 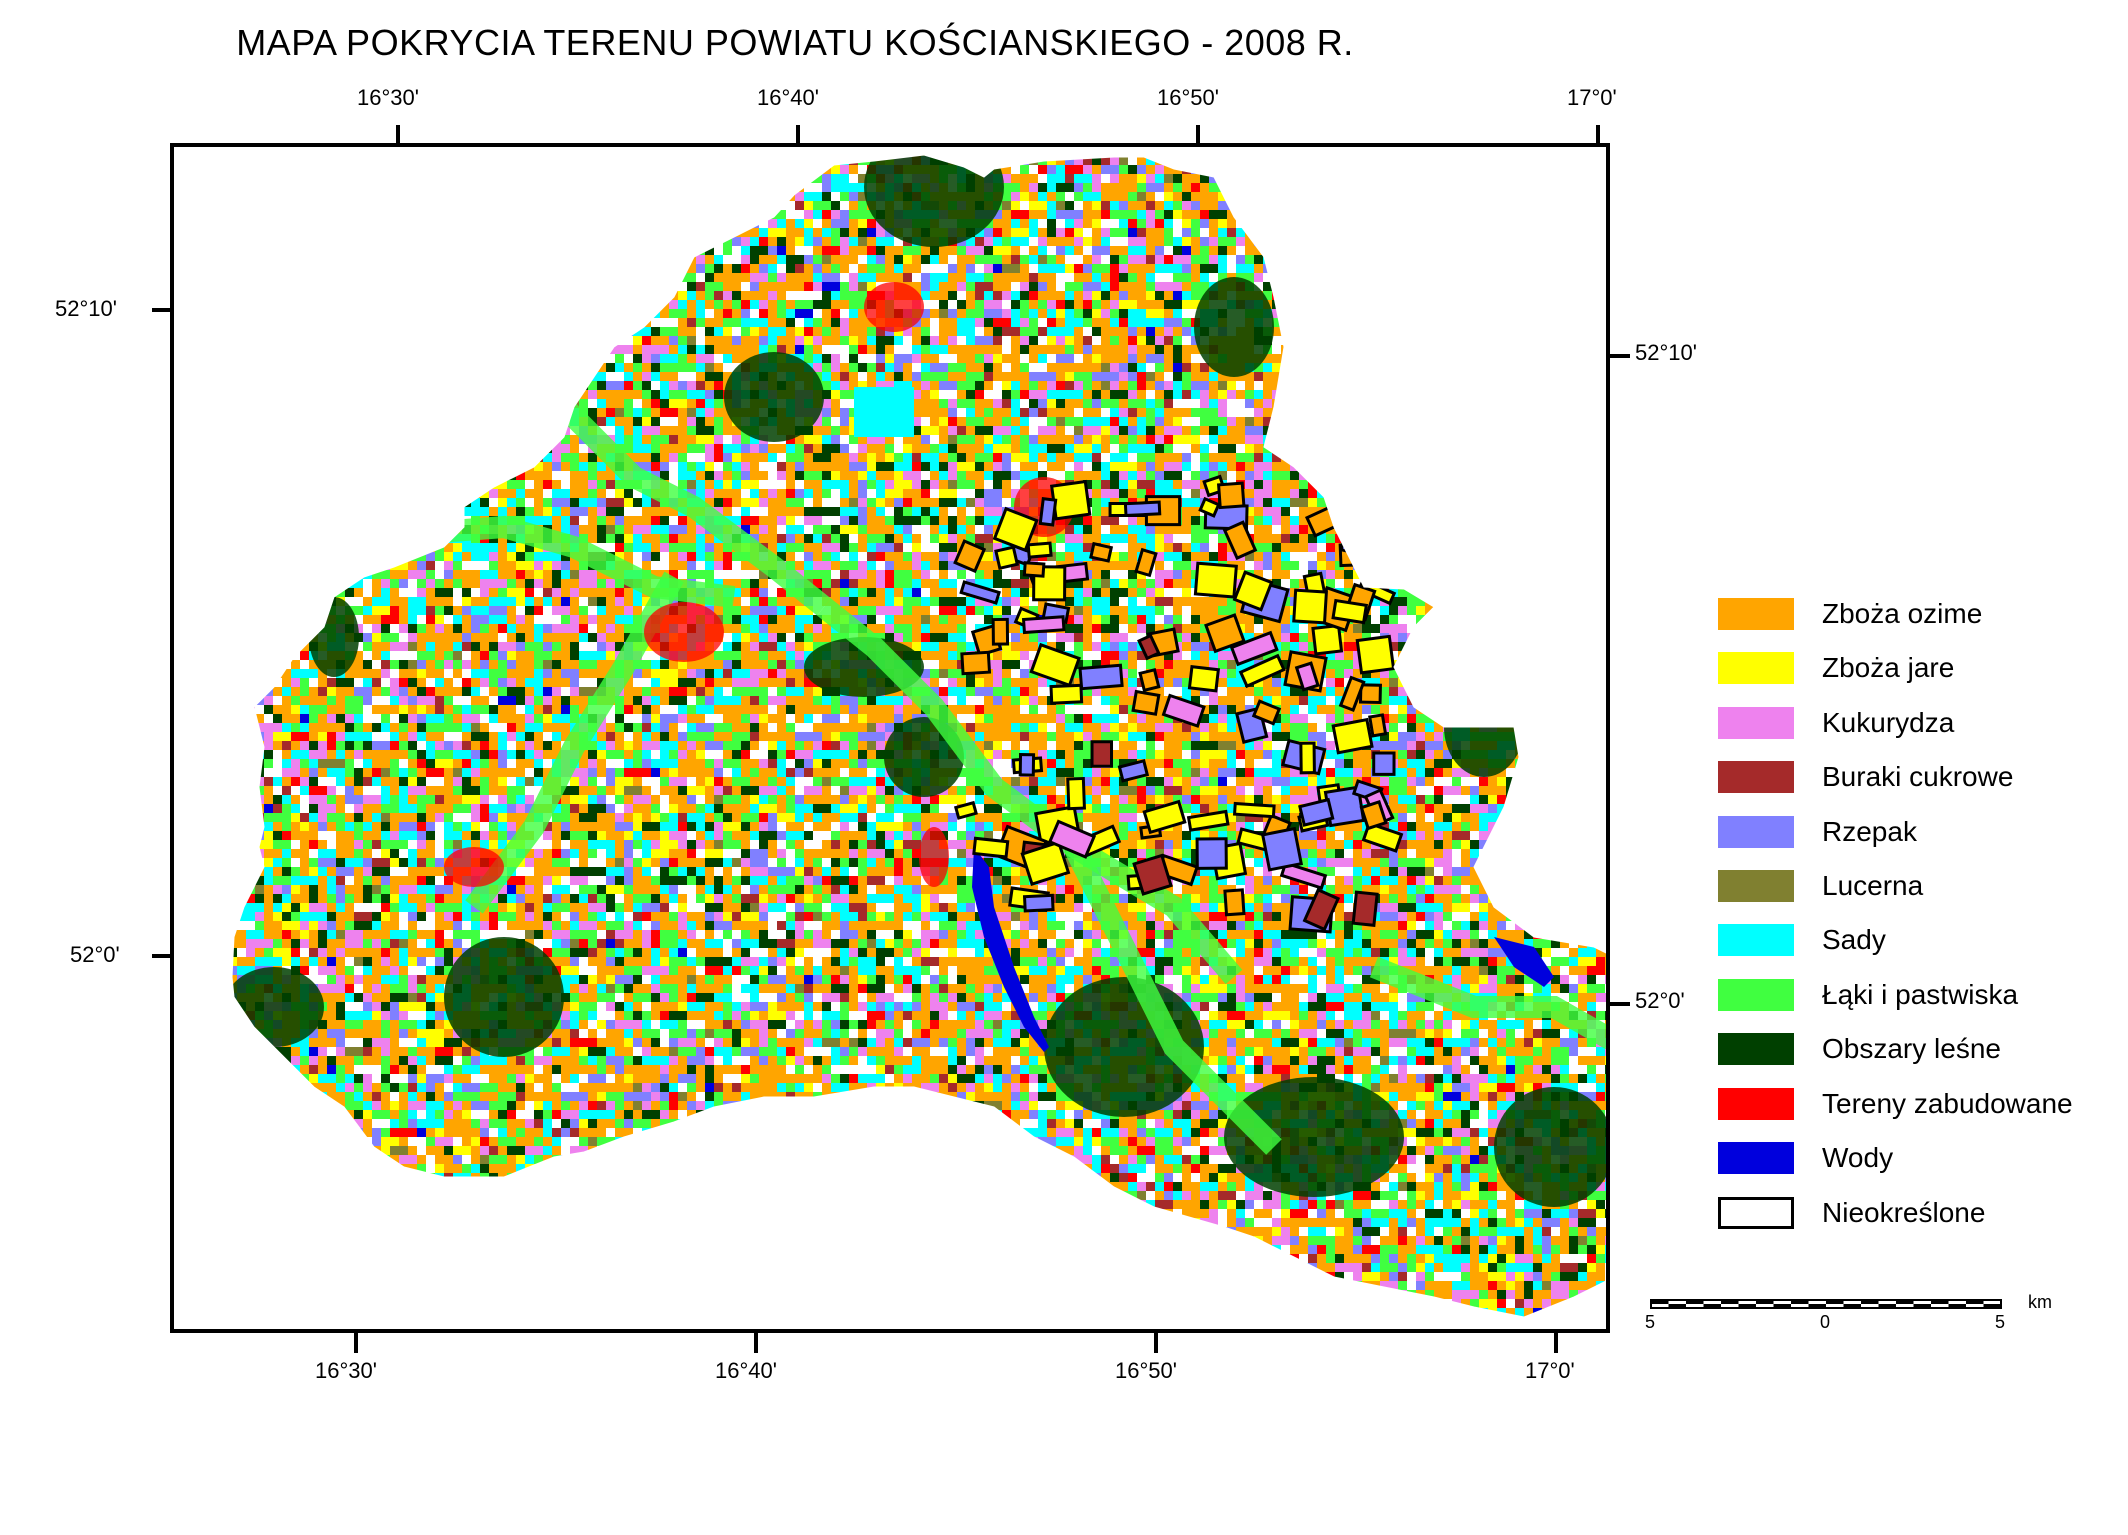 What do you see at coordinates (1550, 1370) in the screenshot?
I see `bottom-axis-label-4: 17°0'` at bounding box center [1550, 1370].